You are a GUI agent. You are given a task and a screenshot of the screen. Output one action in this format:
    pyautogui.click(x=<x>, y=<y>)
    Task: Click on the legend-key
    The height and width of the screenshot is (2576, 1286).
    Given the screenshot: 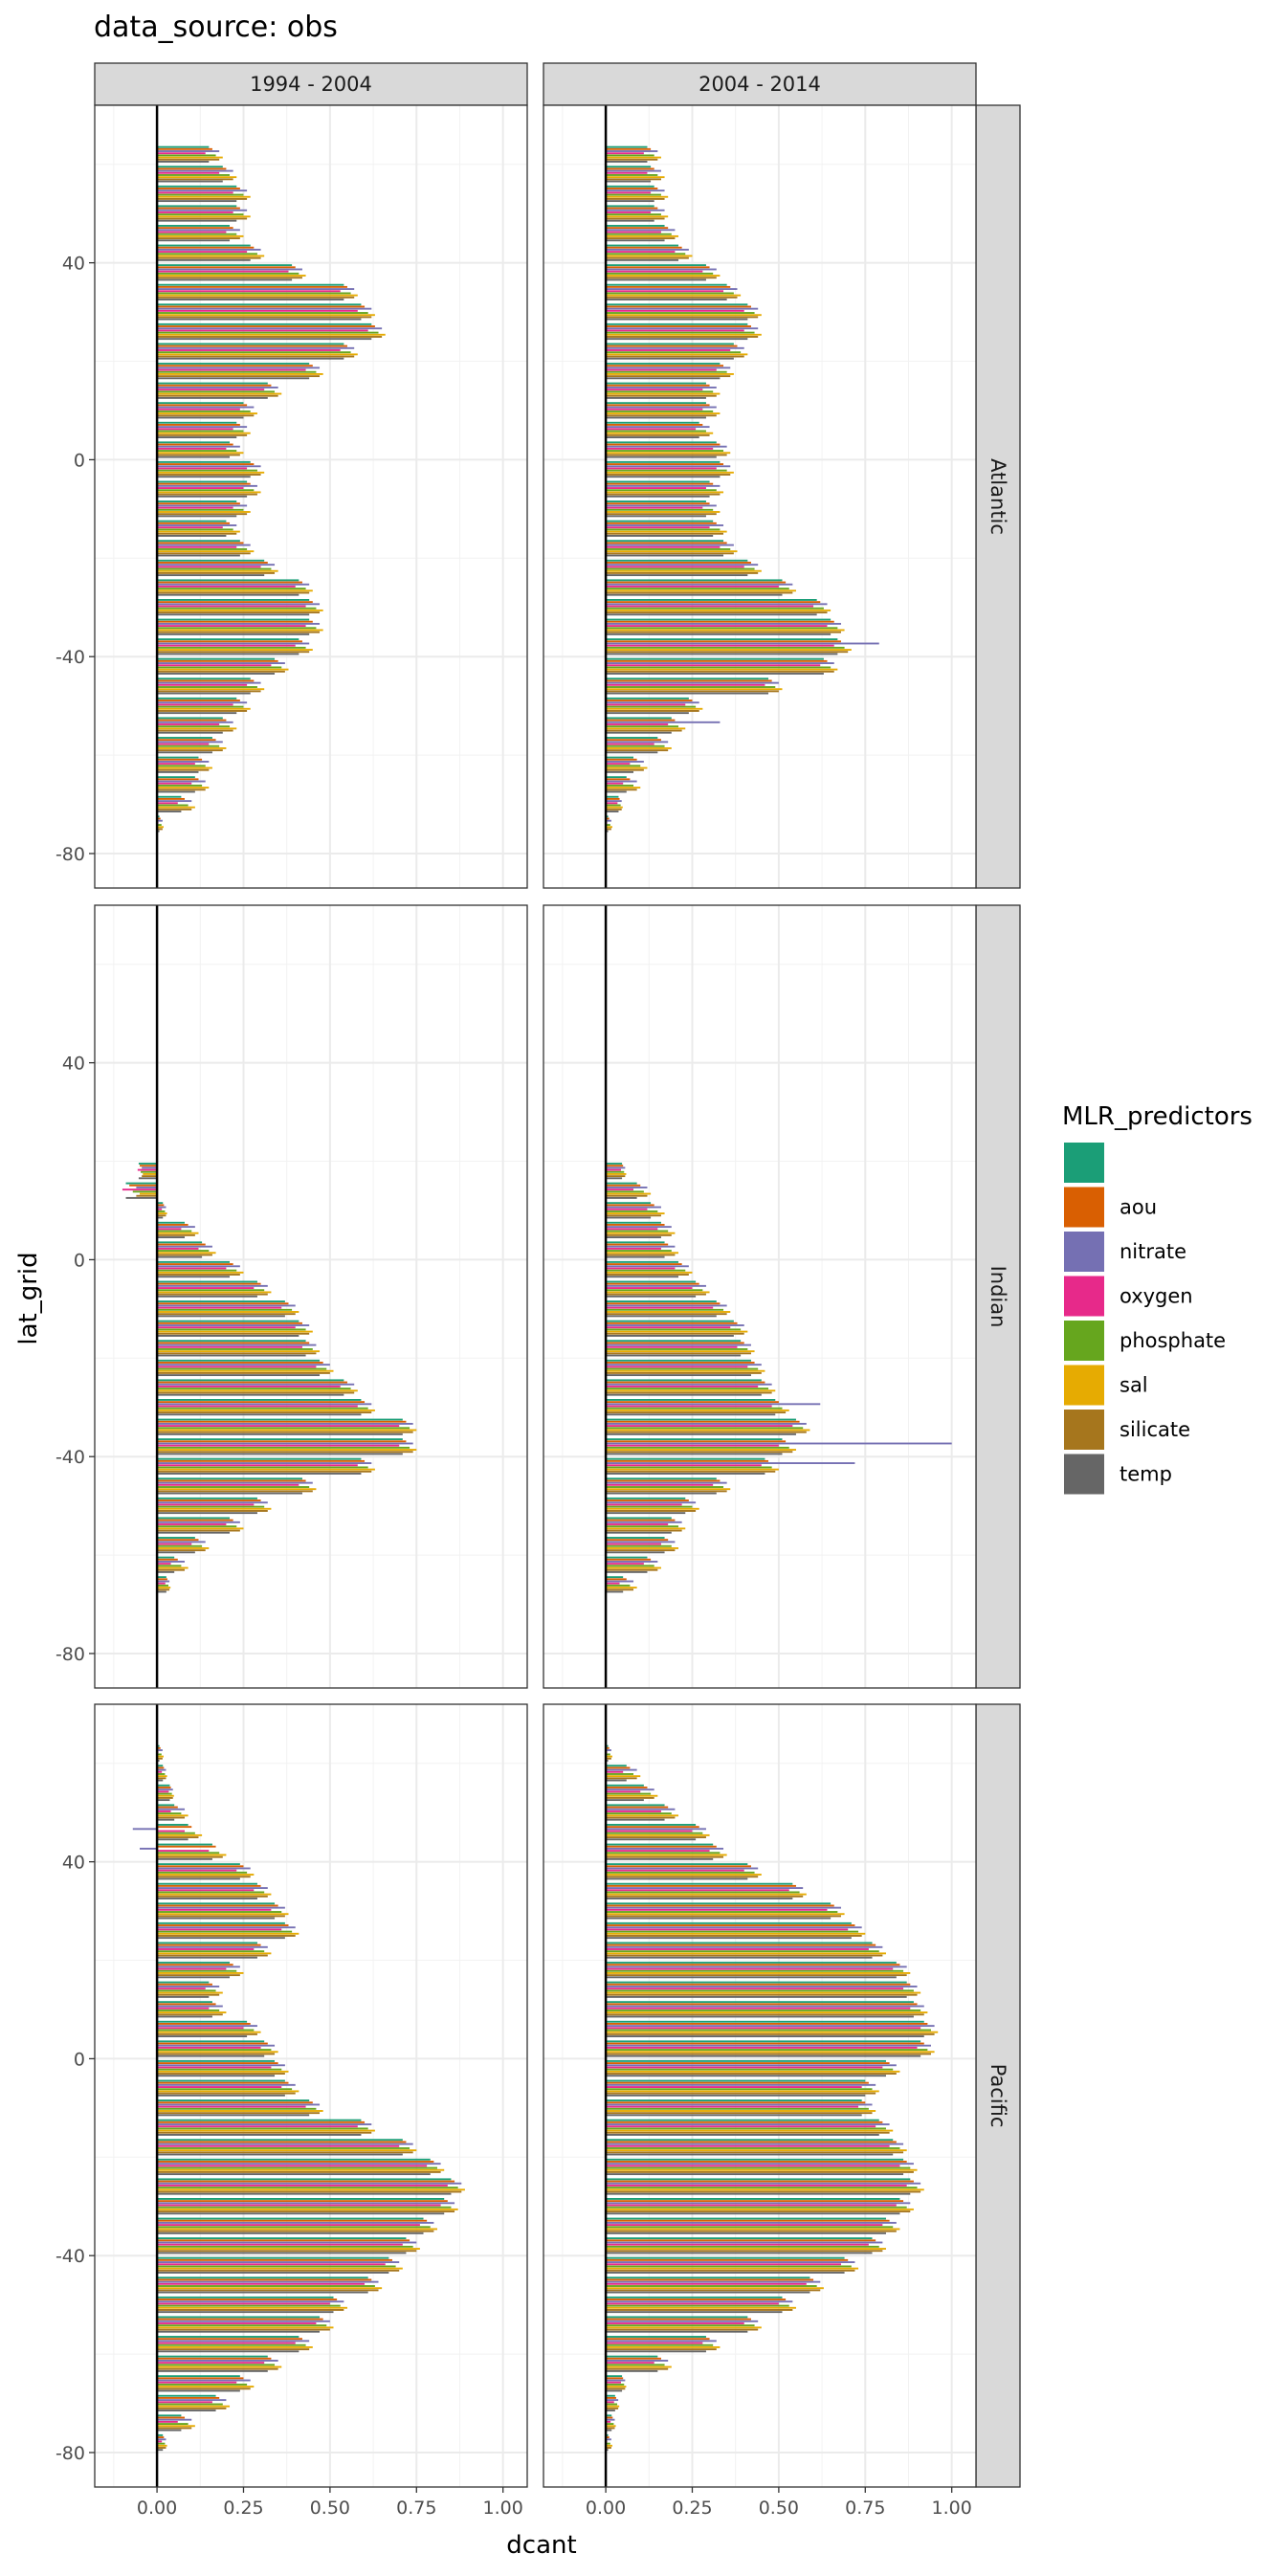 What is the action you would take?
    pyautogui.click(x=1084, y=1474)
    